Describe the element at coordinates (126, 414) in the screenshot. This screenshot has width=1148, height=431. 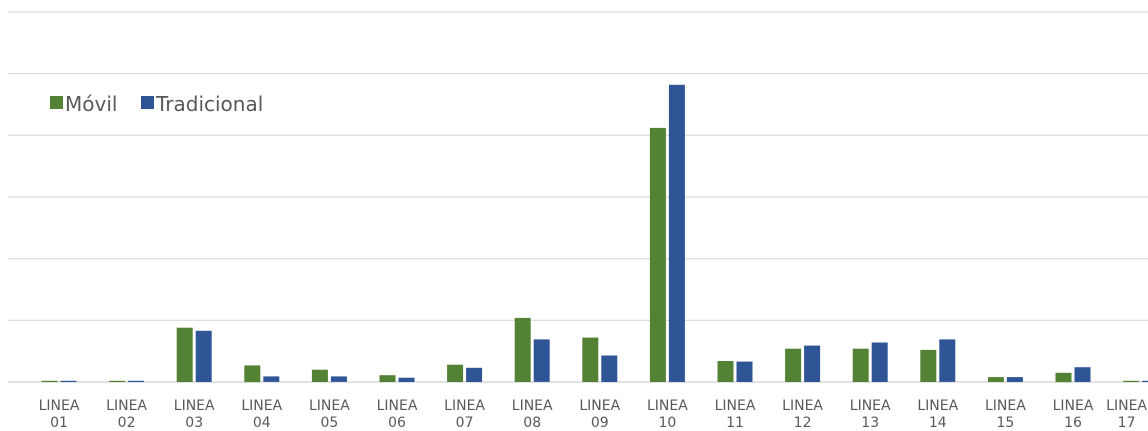
I see `x-tick-label: LINEA 02` at that location.